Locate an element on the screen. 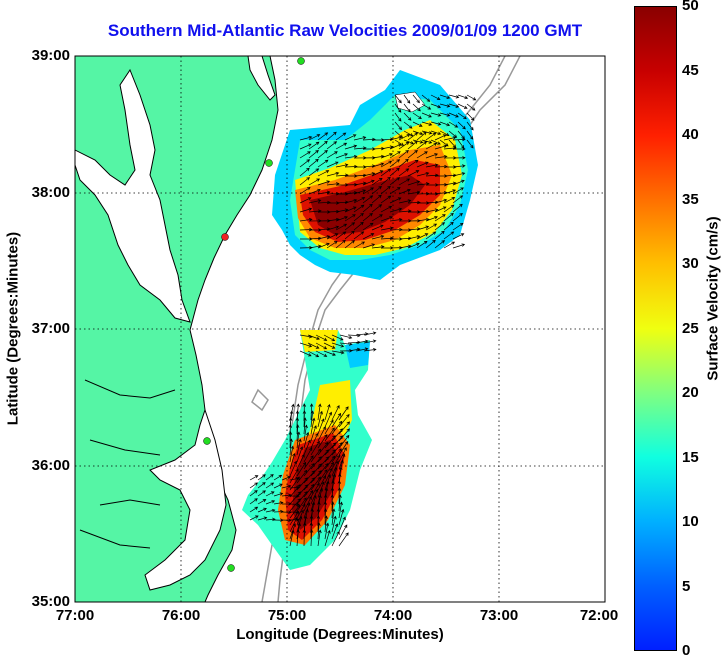 The image size is (724, 659). y-tick-label: 38:00 is located at coordinates (50, 192).